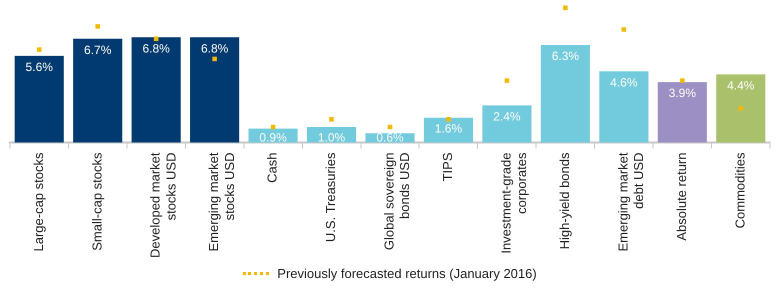 This screenshot has width=780, height=297. I want to click on x-tick-label: TIPS, so click(448, 167).